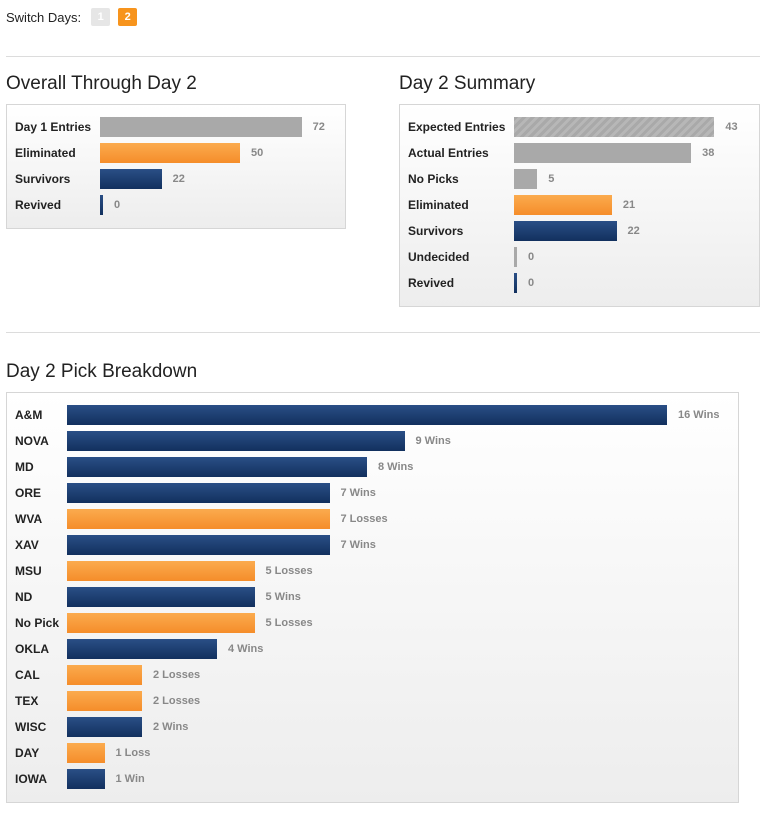  What do you see at coordinates (133, 753) in the screenshot?
I see `value-label: 1 Loss` at bounding box center [133, 753].